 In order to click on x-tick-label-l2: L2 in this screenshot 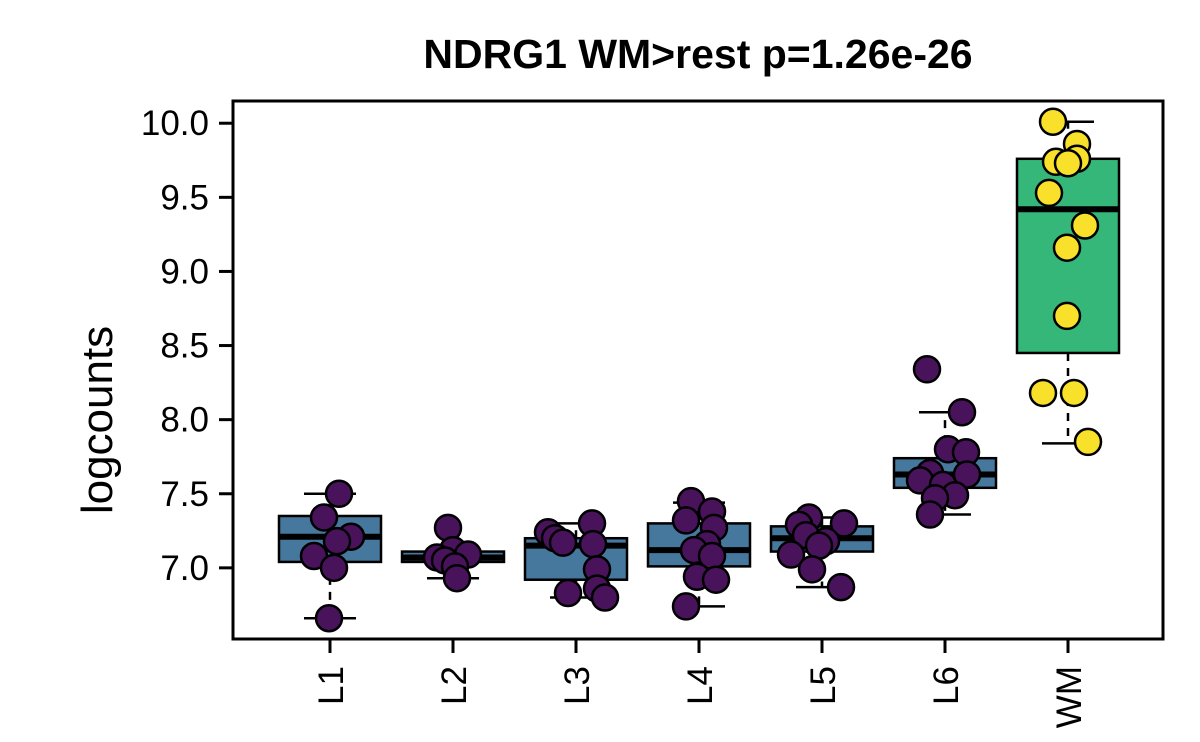, I will do `click(454, 685)`.